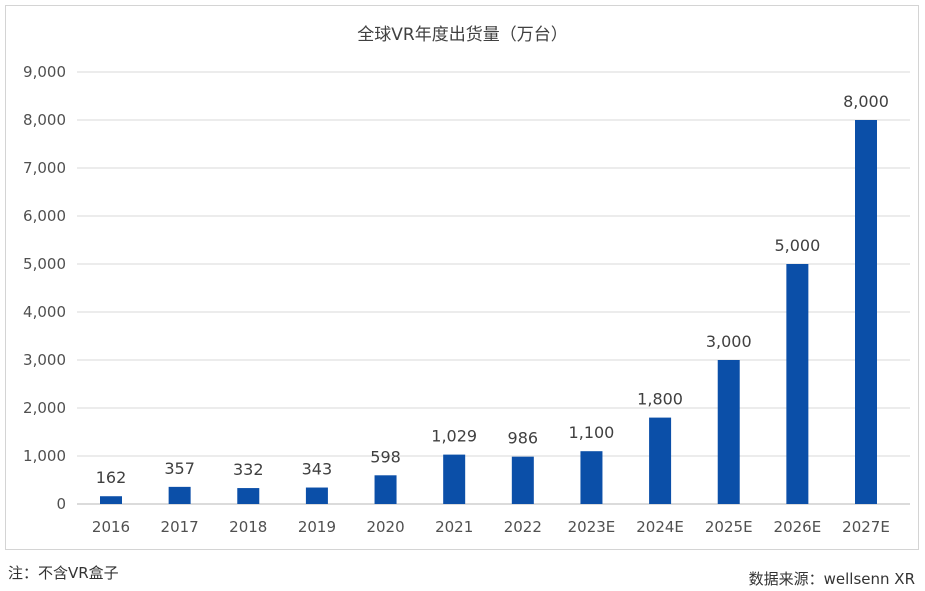  I want to click on source-note: 数据来源：wellsenn XR, so click(831, 579).